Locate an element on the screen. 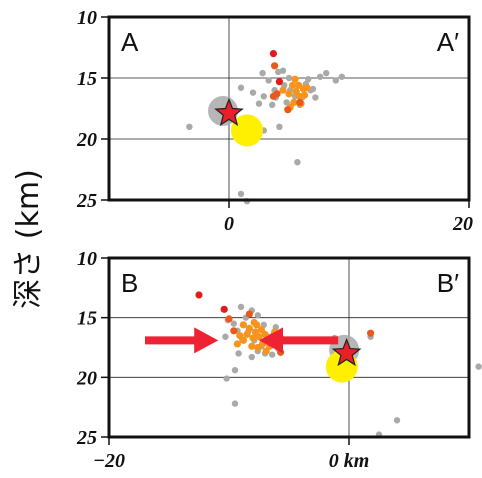 The image size is (482, 478). y-axis-label: 深さ (km) is located at coordinates (28, 239).